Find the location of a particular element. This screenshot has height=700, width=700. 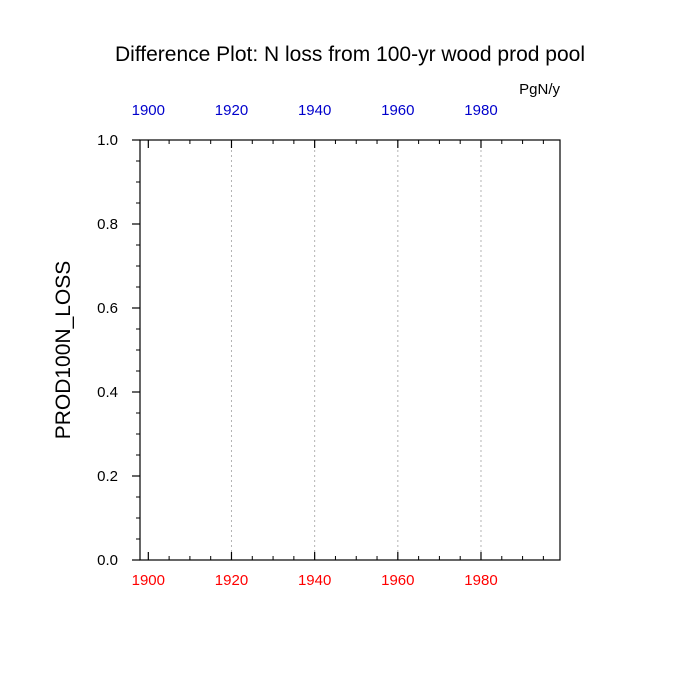

x-tick-label-top: 1940 is located at coordinates (314, 110).